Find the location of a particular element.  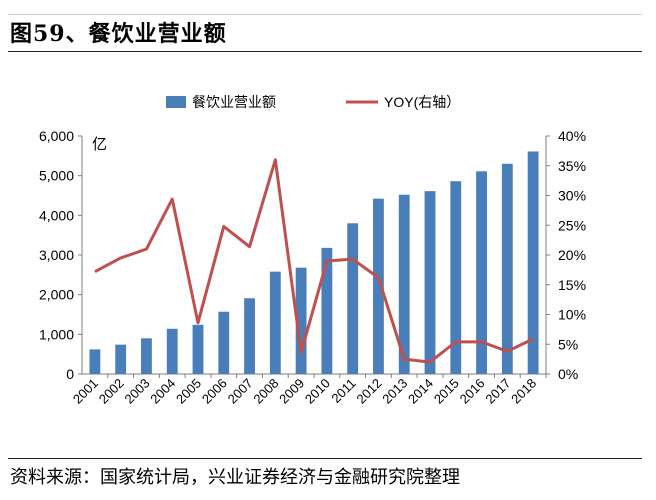

x-tick-label: 2001 is located at coordinates (85, 391).